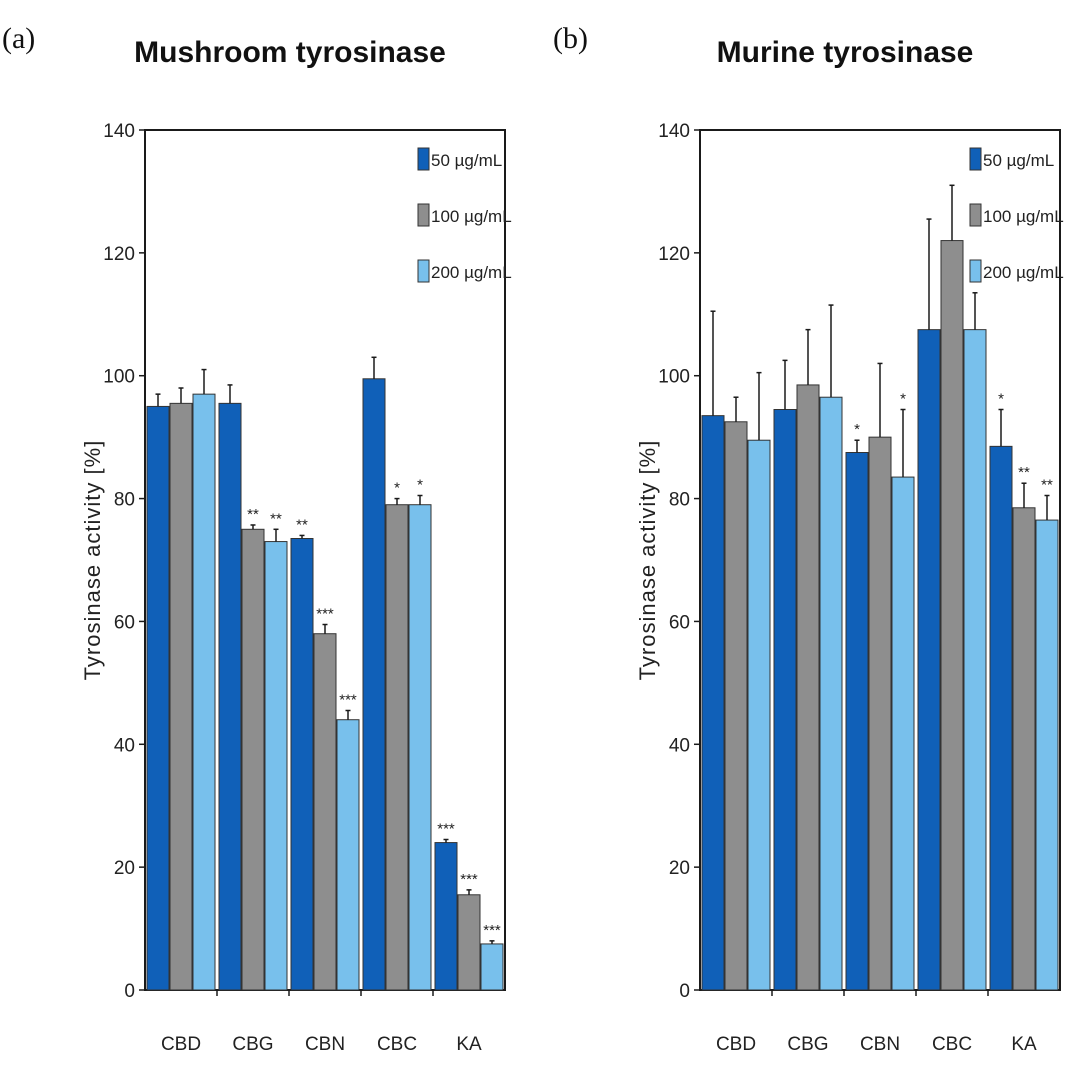 The image size is (1066, 1066). I want to click on chart-title: Murine tyrosinase, so click(845, 52).